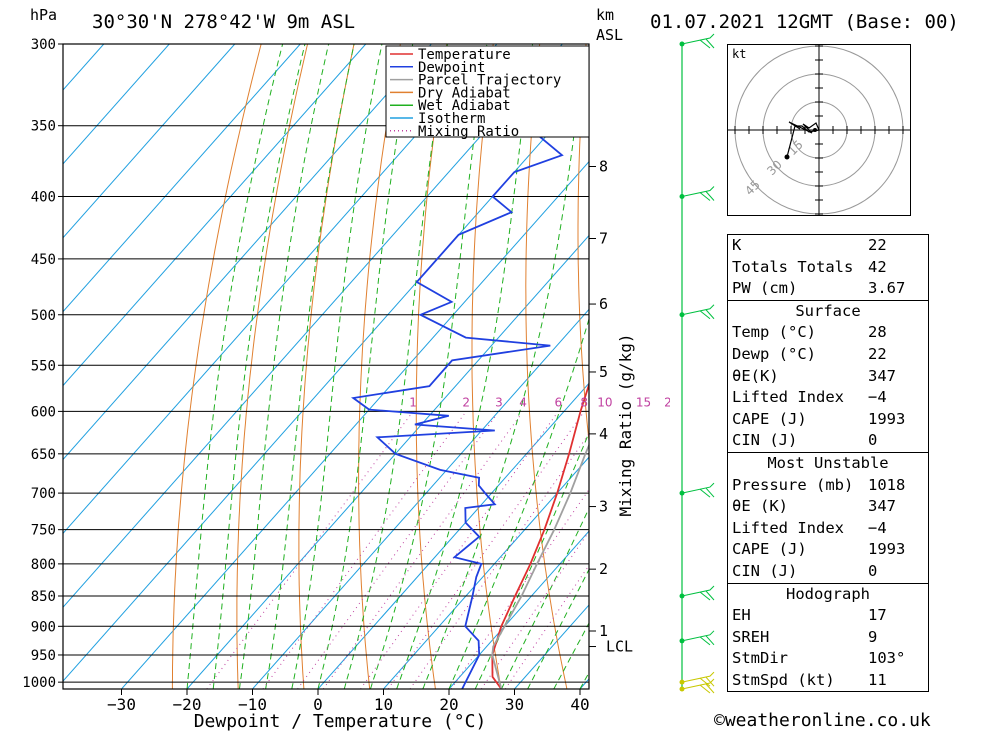  Describe the element at coordinates (523, 402) in the screenshot. I see `mixing-ratio-label: 4` at that location.